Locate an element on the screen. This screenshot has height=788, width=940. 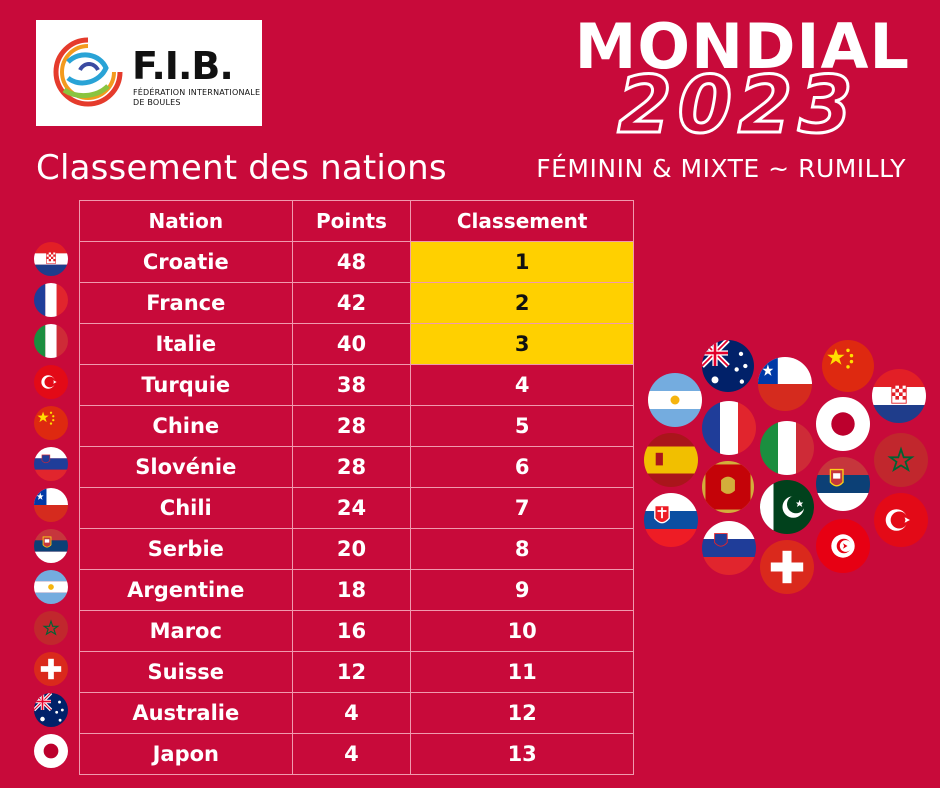
table-row: Italie 40 3 is located at coordinates (356, 344).